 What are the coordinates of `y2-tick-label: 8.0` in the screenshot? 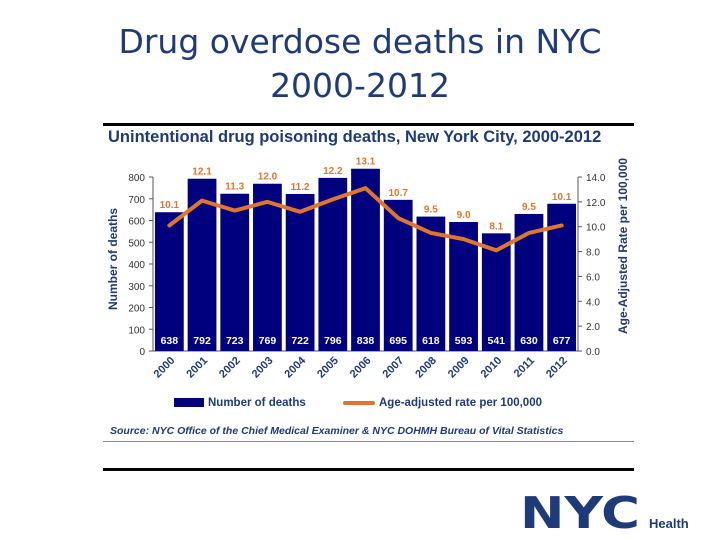 It's located at (593, 253).